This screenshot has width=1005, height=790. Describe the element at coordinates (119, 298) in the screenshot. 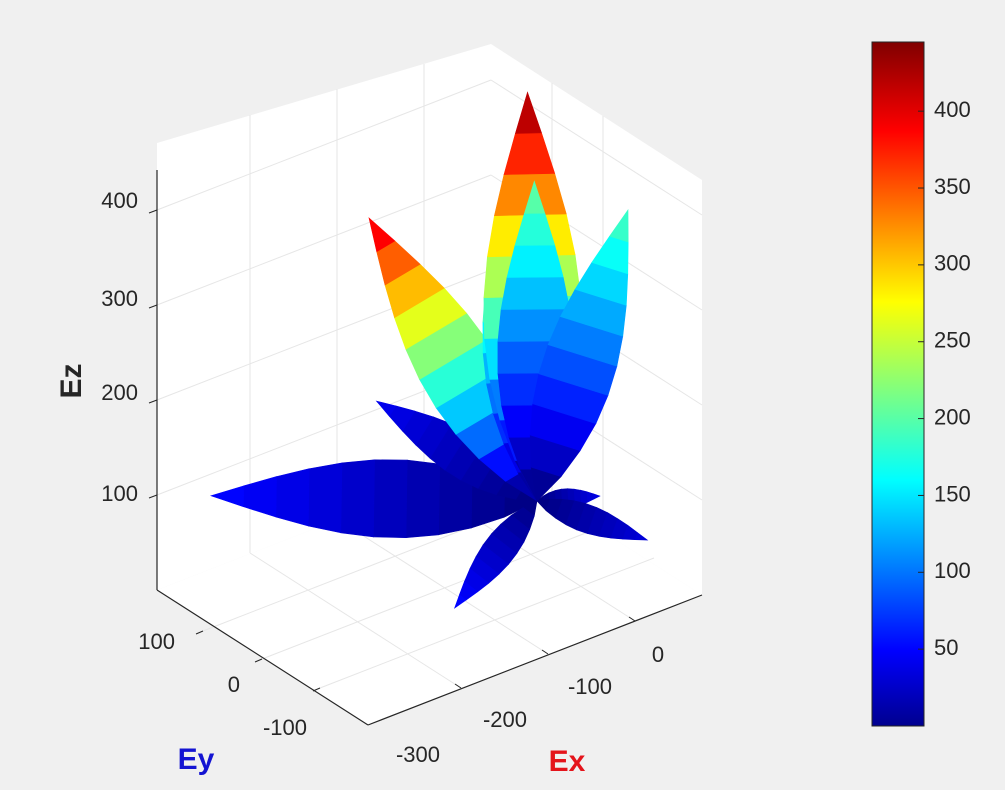

I see `z-tick-label: 300` at that location.